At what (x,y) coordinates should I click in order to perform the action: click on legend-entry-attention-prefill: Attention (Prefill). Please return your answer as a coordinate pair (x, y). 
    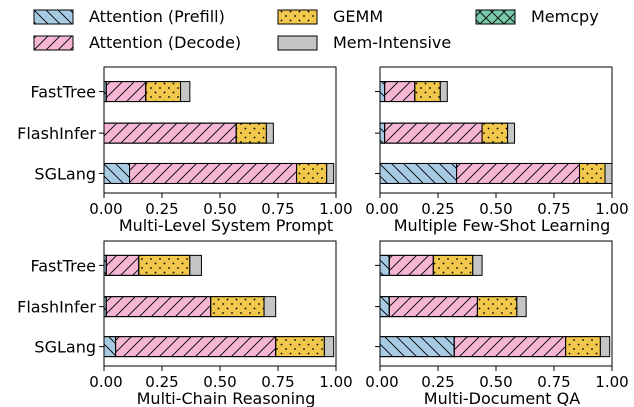
    Looking at the image, I should click on (129, 16).